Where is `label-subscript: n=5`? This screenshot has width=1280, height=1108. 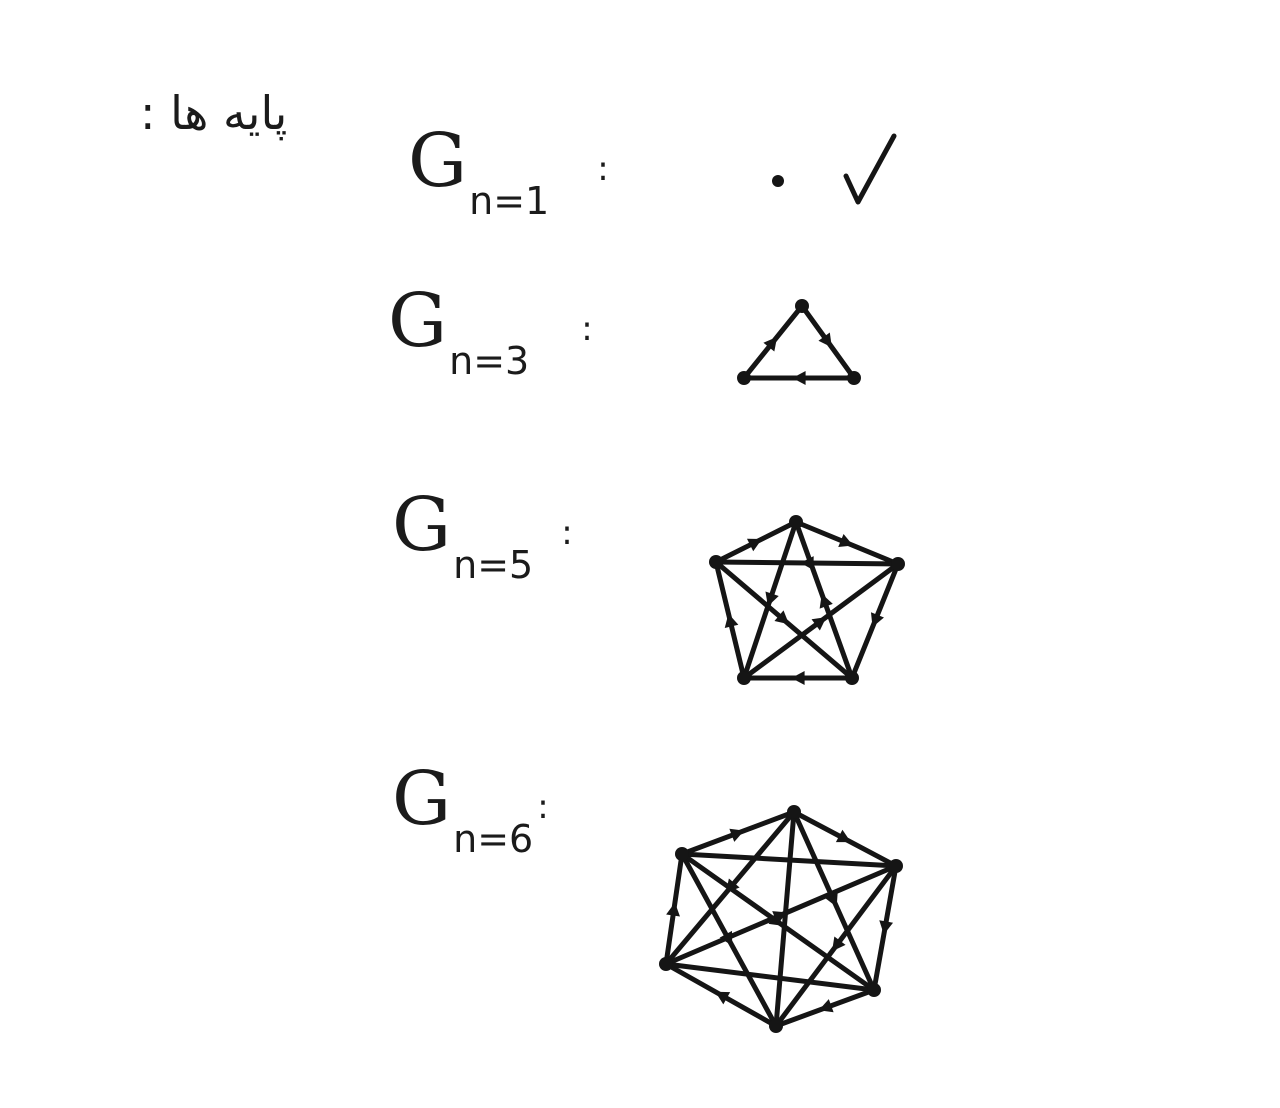 label-subscript: n=5 is located at coordinates (493, 565).